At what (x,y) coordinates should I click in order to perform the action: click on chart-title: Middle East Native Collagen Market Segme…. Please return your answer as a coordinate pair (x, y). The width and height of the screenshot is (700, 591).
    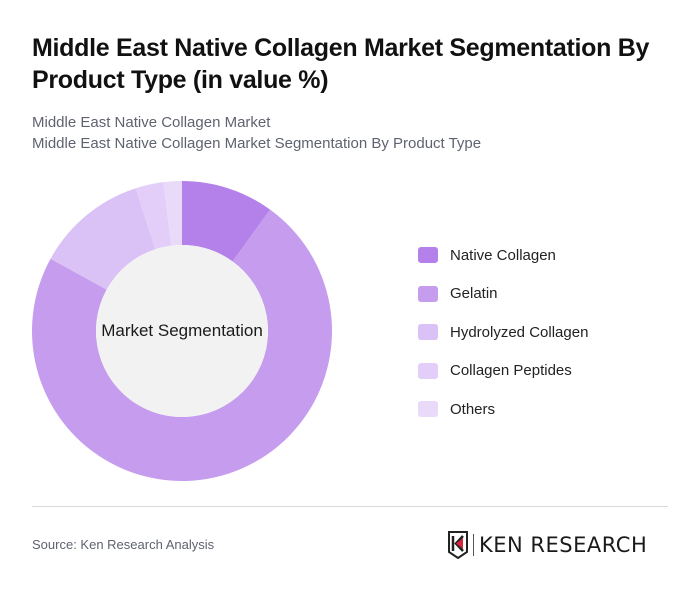
    Looking at the image, I should click on (341, 64).